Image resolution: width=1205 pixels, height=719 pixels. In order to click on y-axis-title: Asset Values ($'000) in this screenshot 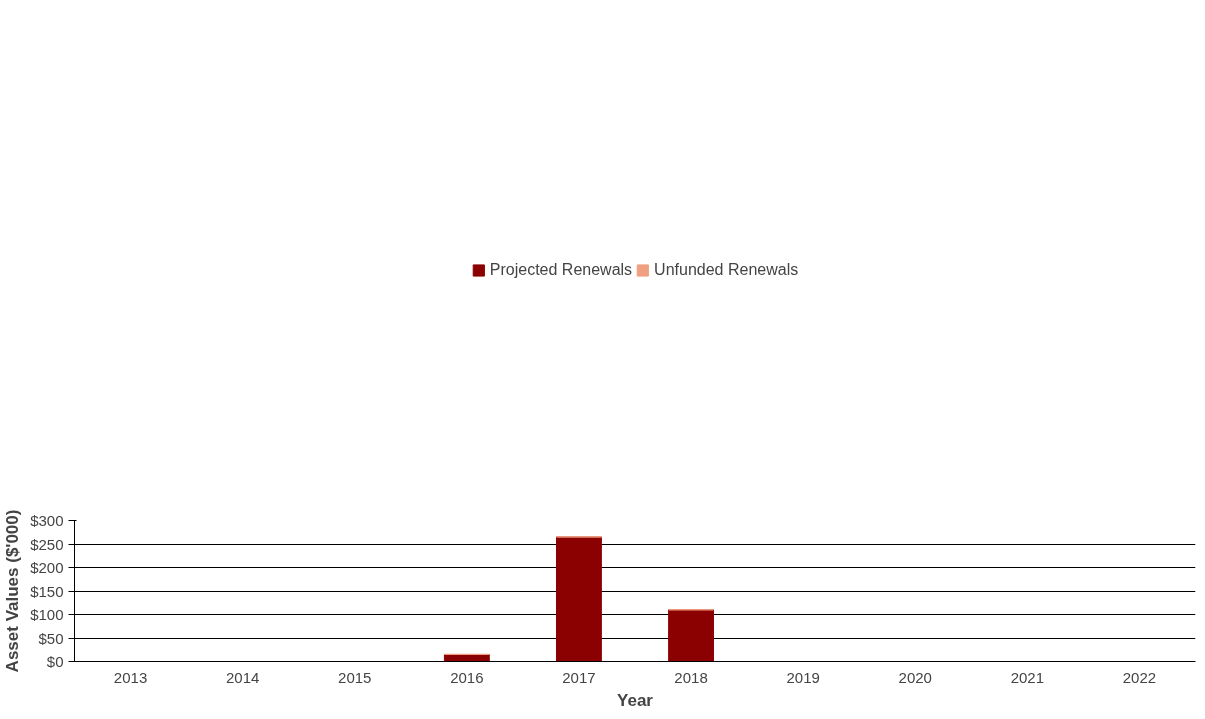, I will do `click(13, 591)`.